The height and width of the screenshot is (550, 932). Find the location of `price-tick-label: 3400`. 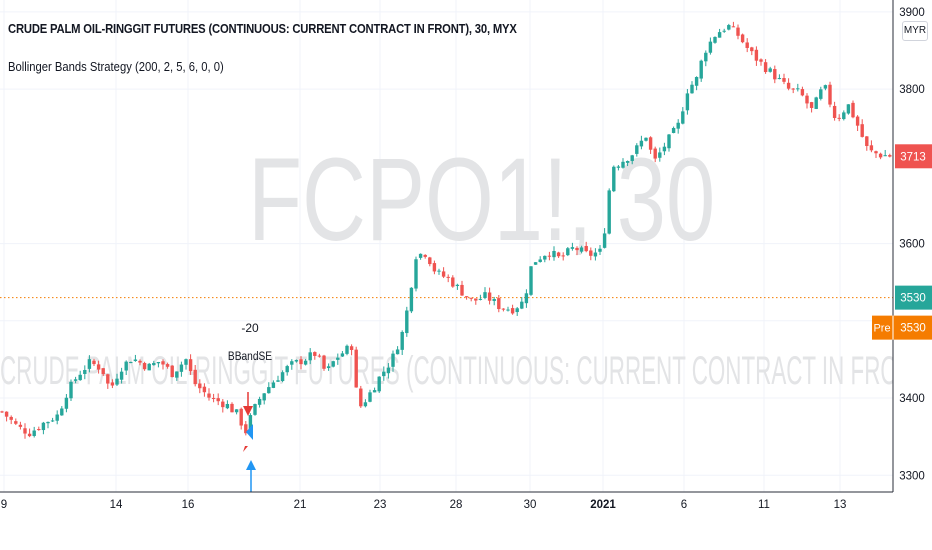

price-tick-label: 3400 is located at coordinates (912, 399).